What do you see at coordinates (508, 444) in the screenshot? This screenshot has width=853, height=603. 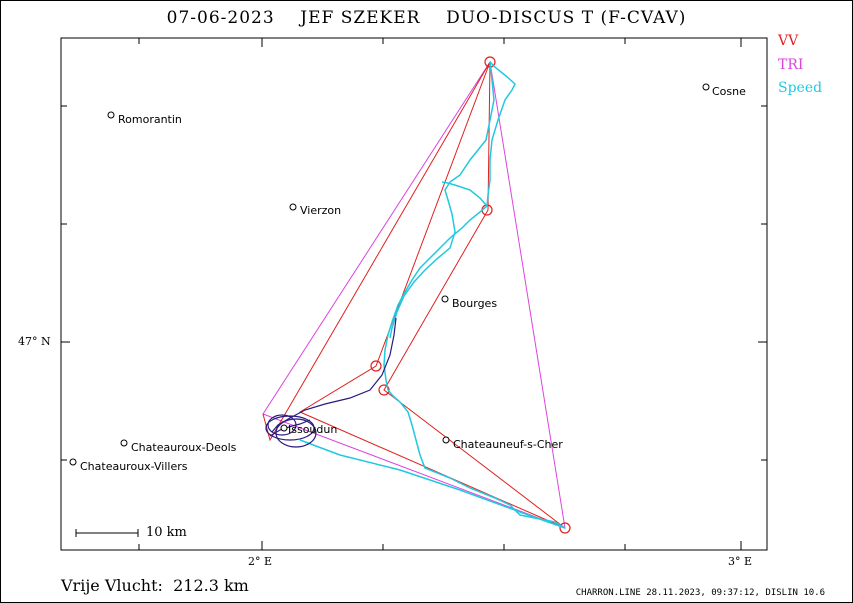 I see `place-label: Chateauneuf-s-Cher` at bounding box center [508, 444].